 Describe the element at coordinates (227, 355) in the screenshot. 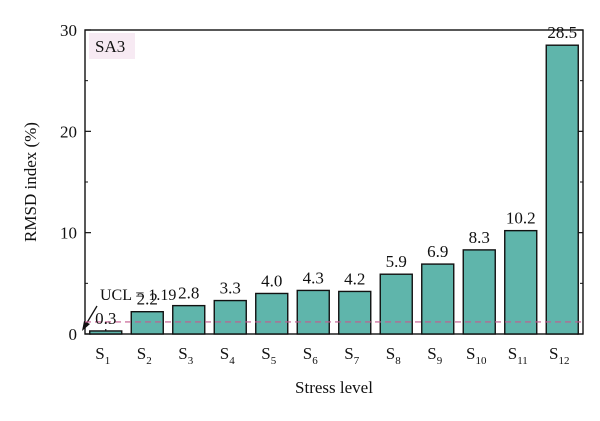

I see `x-tick-label: S4` at that location.